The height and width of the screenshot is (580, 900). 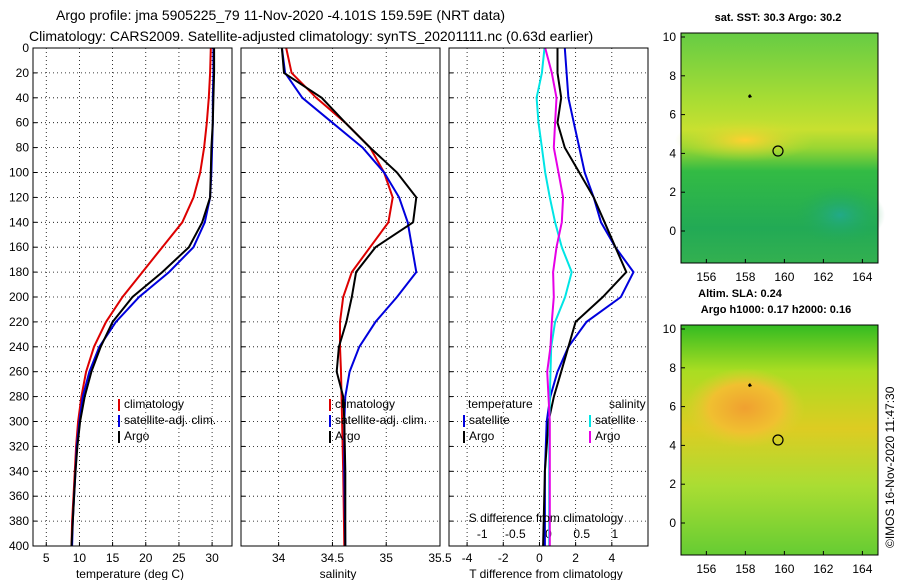 I want to click on series-satellite-adj-clim-, so click(x=349, y=297).